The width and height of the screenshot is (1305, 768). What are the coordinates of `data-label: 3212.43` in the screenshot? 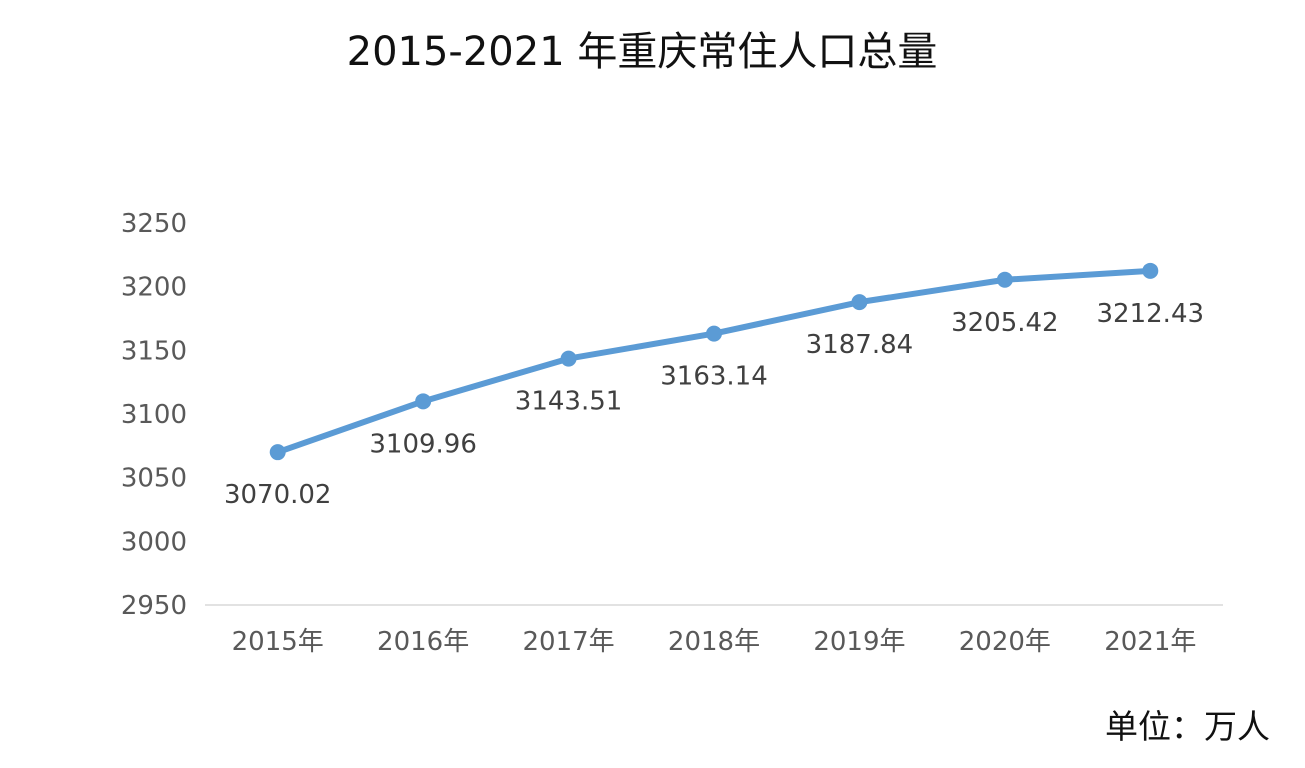 It's located at (1151, 314).